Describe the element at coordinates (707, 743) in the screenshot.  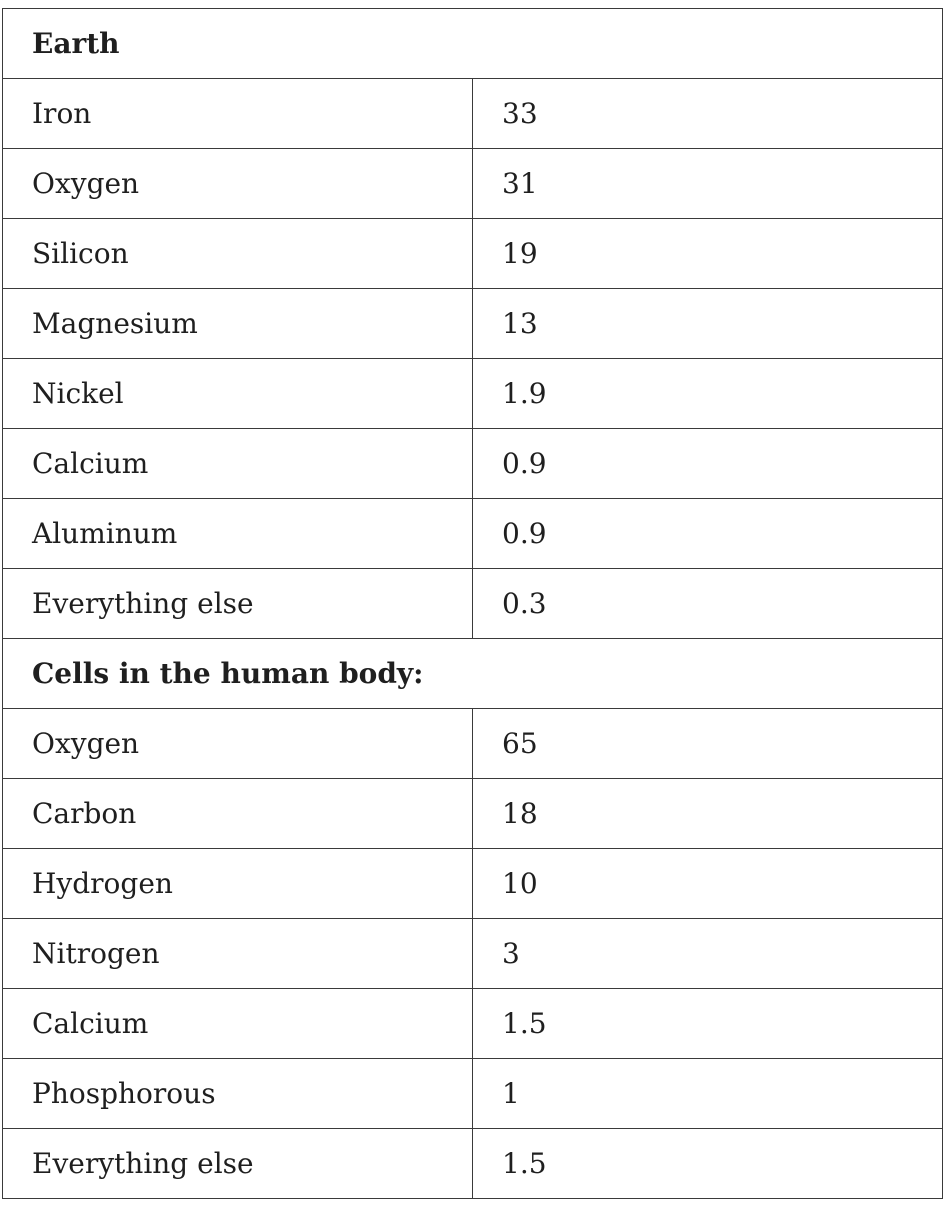
I see `value-cell: 65` at that location.